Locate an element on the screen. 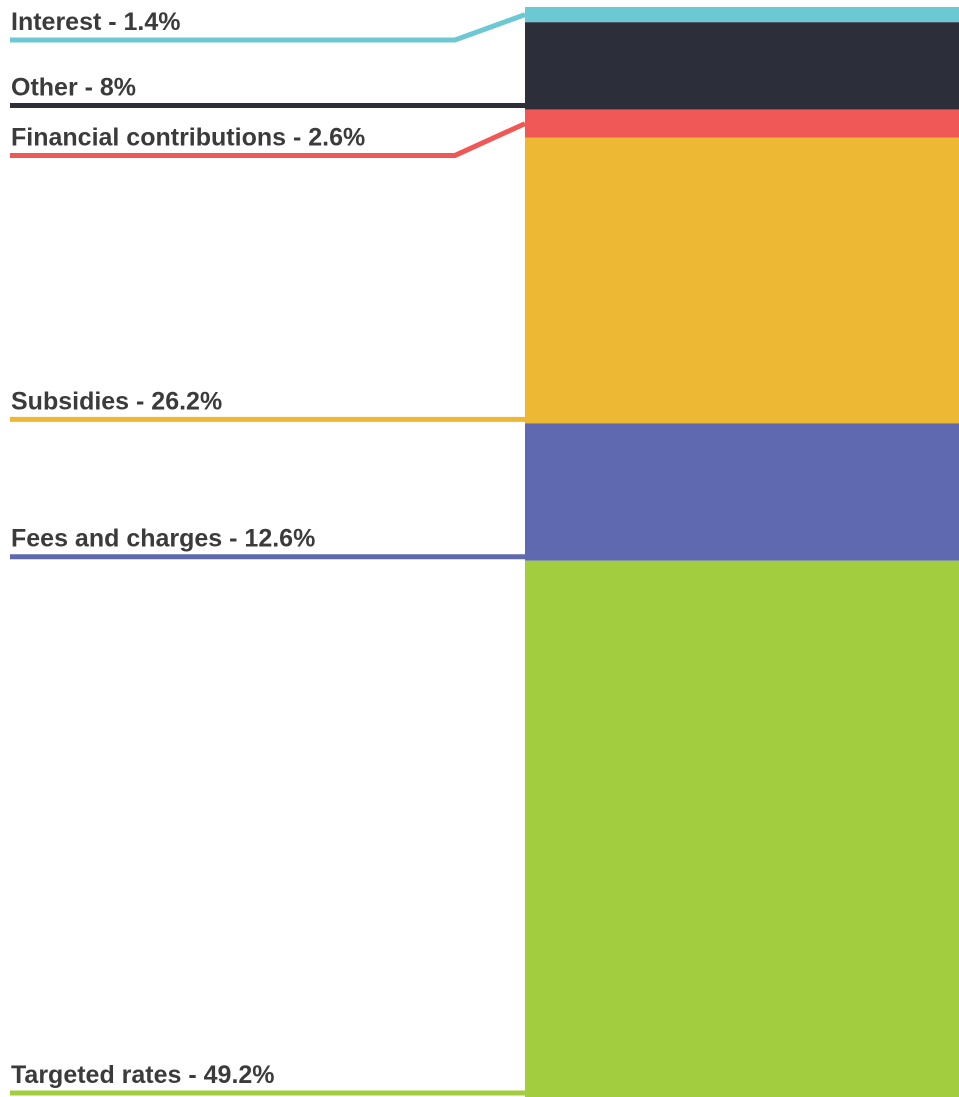  segment-label: Subsidies - 26.2% is located at coordinates (116, 401).